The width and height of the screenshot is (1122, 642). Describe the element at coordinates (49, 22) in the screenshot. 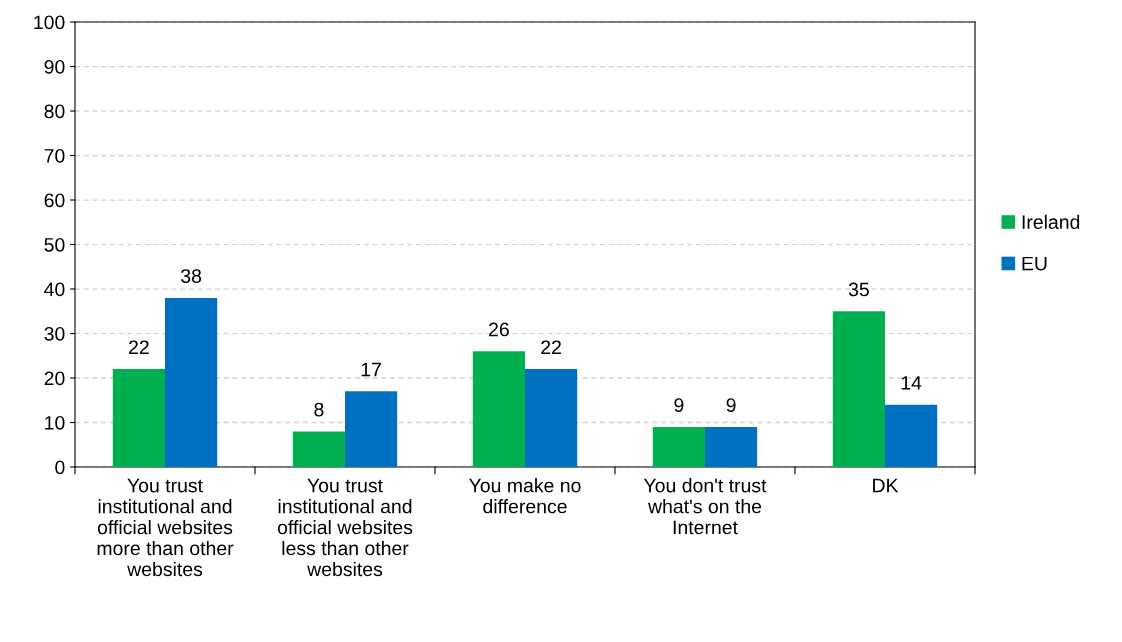

I see `y-tick-label: 100` at that location.